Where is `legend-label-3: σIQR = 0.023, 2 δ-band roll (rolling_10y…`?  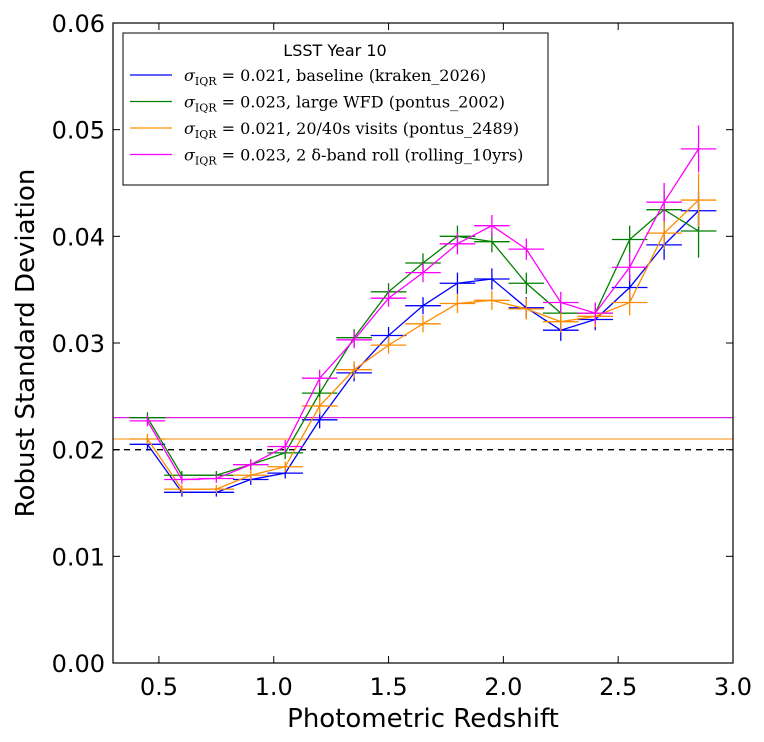
legend-label-3: σIQR = 0.023, 2 δ-band roll (rolling_10y… is located at coordinates (353, 157).